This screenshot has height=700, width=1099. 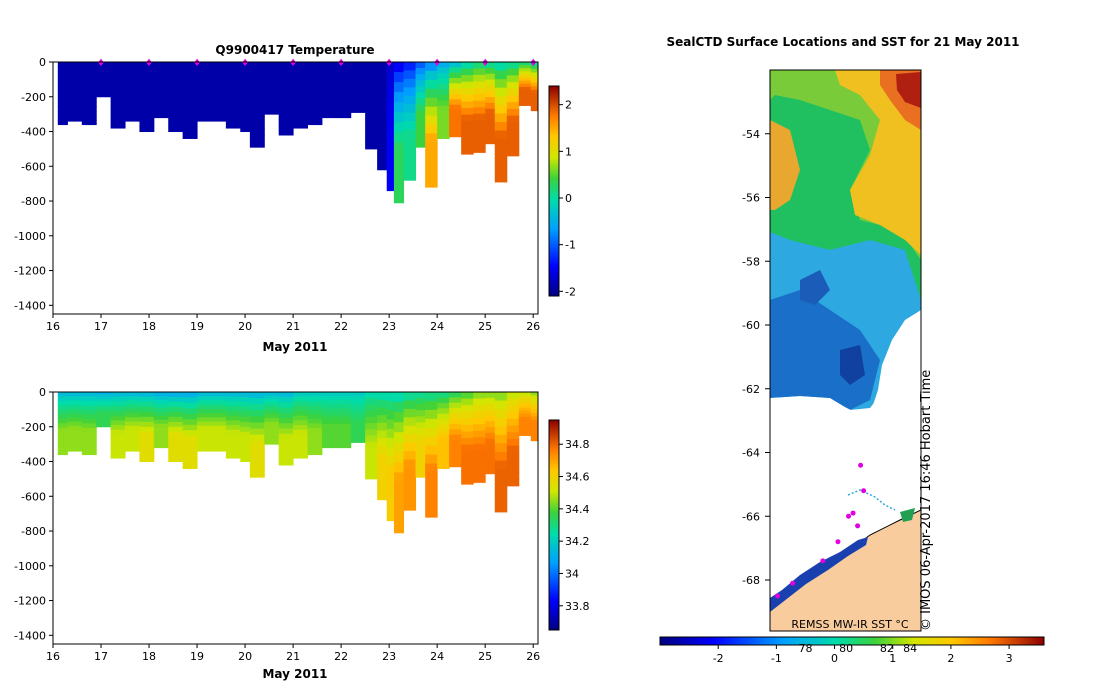 What do you see at coordinates (554, 191) in the screenshot?
I see `temperature-colorbar-bar` at bounding box center [554, 191].